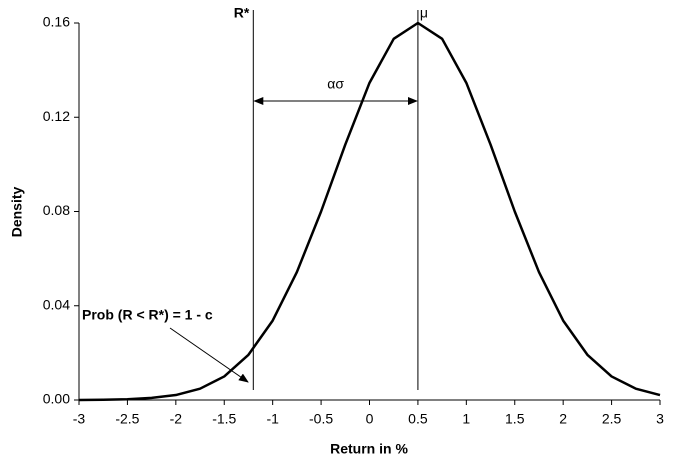  I want to click on x-tick-label: 2, so click(563, 419).